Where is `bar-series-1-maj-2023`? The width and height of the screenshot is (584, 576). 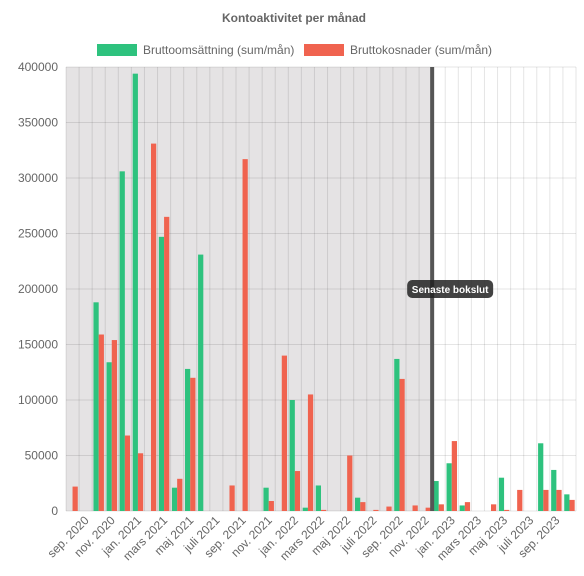
bar-series-1-maj-2023 is located at coordinates (507, 510).